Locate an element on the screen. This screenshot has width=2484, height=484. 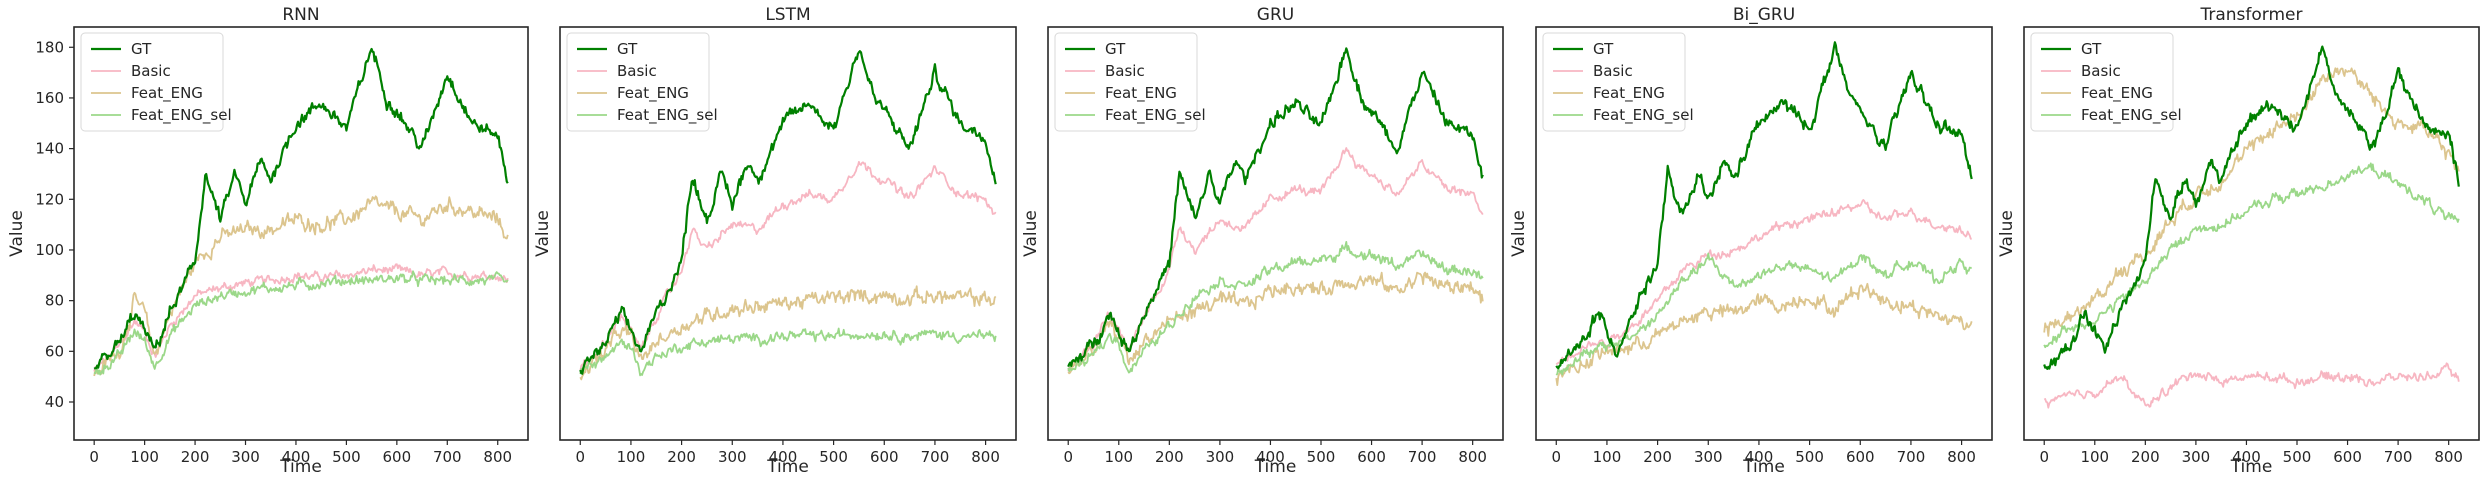
chart-title: LSTM is located at coordinates (787, 15).